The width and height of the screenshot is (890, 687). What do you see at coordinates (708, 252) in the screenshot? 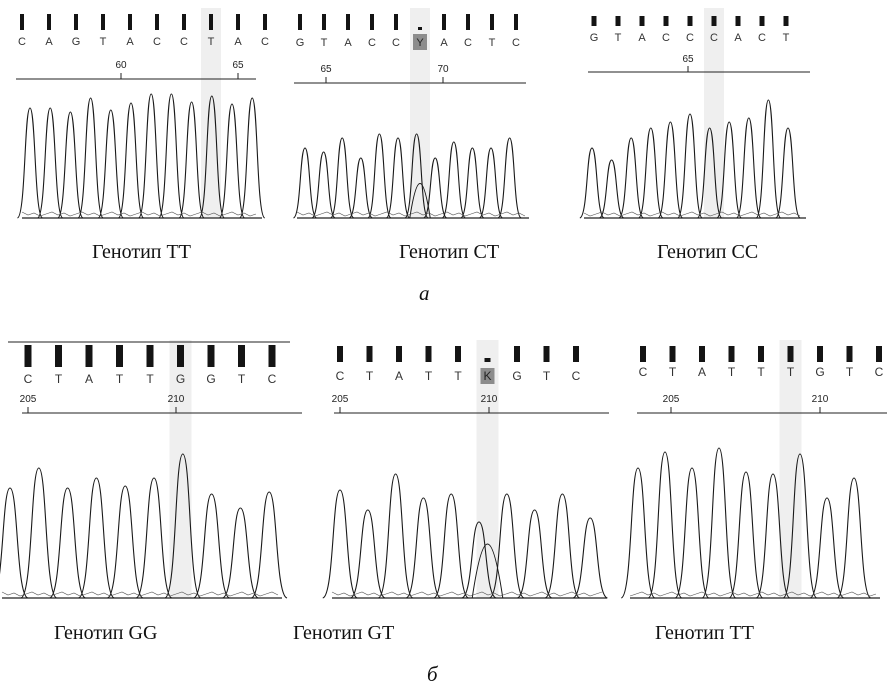
I see `caption-a3: Генотип CC` at bounding box center [708, 252].